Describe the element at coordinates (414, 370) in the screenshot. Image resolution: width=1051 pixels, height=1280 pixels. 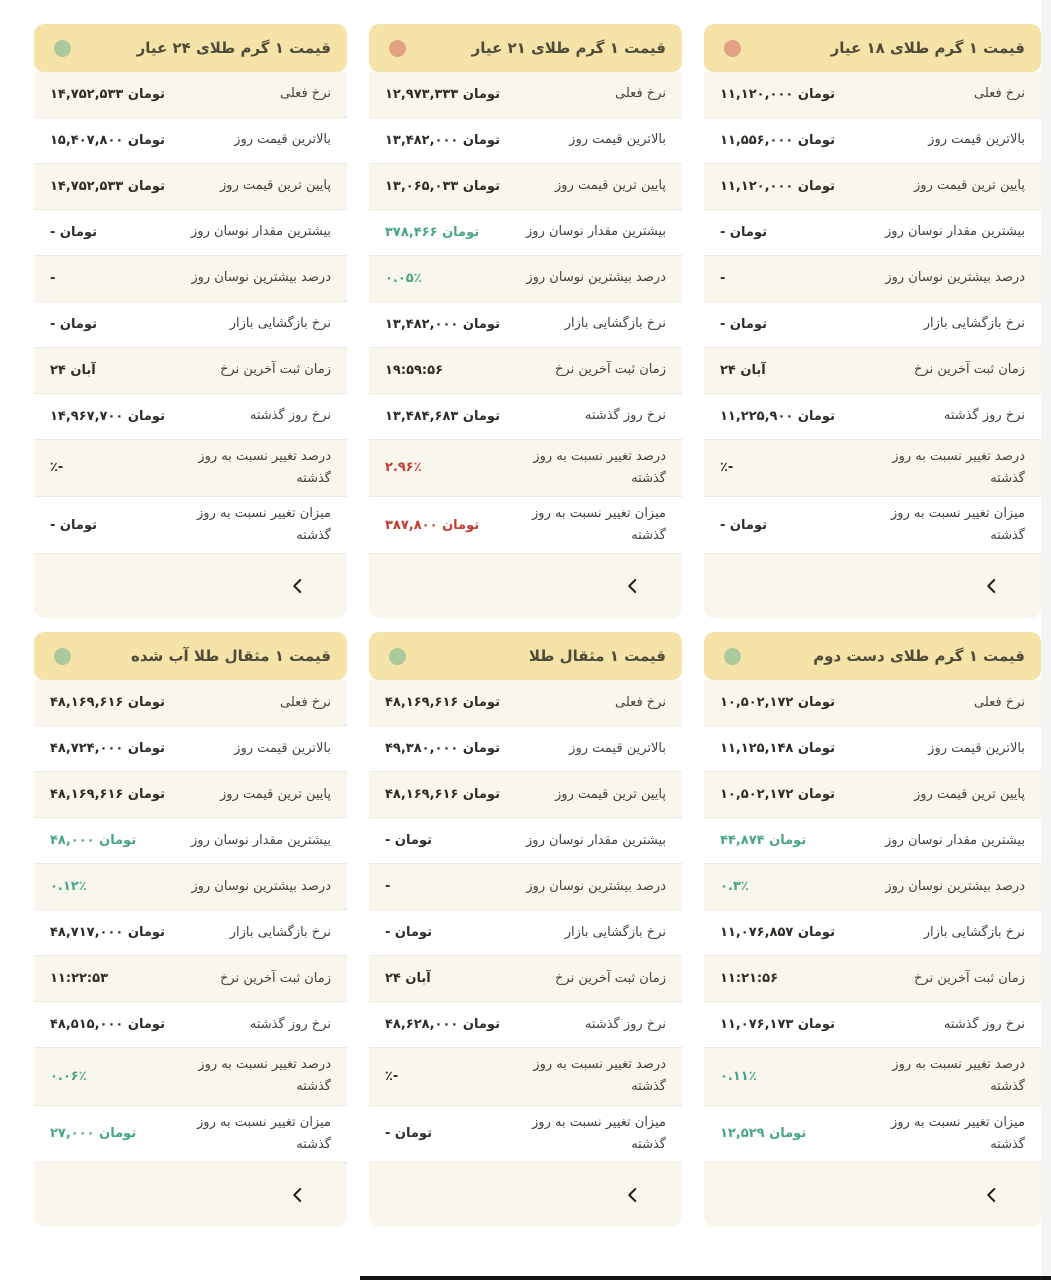
I see `stat-value: ۱۹:۵۹:۵۶` at that location.